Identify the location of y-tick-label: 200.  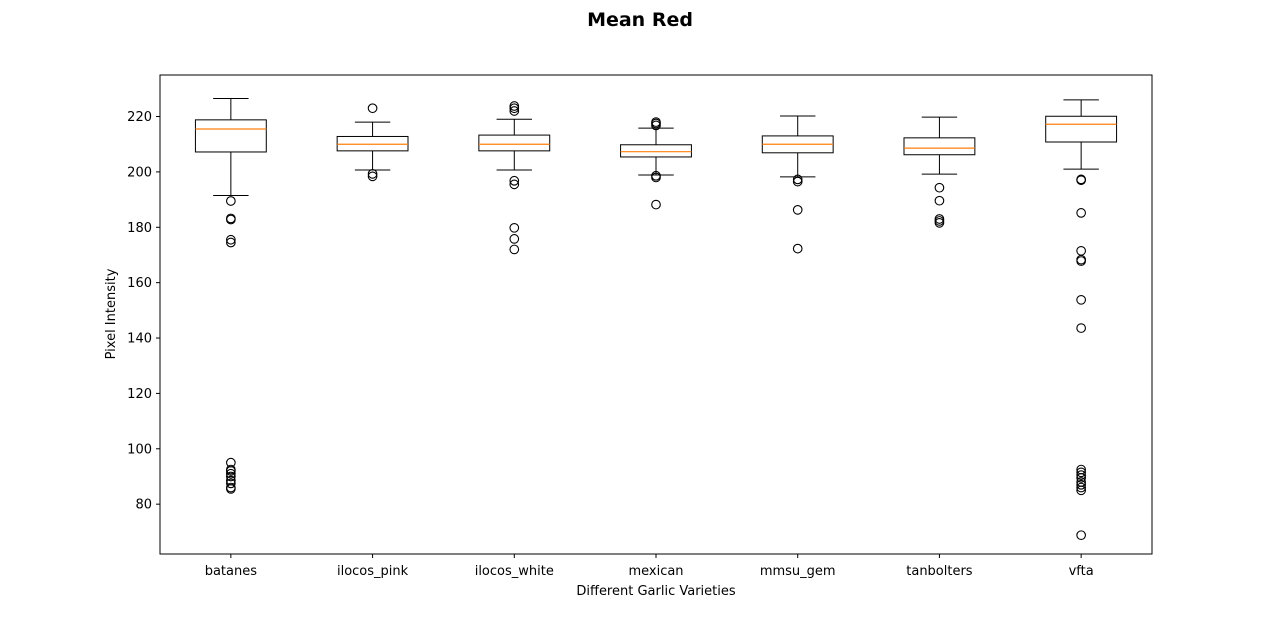
(139, 172).